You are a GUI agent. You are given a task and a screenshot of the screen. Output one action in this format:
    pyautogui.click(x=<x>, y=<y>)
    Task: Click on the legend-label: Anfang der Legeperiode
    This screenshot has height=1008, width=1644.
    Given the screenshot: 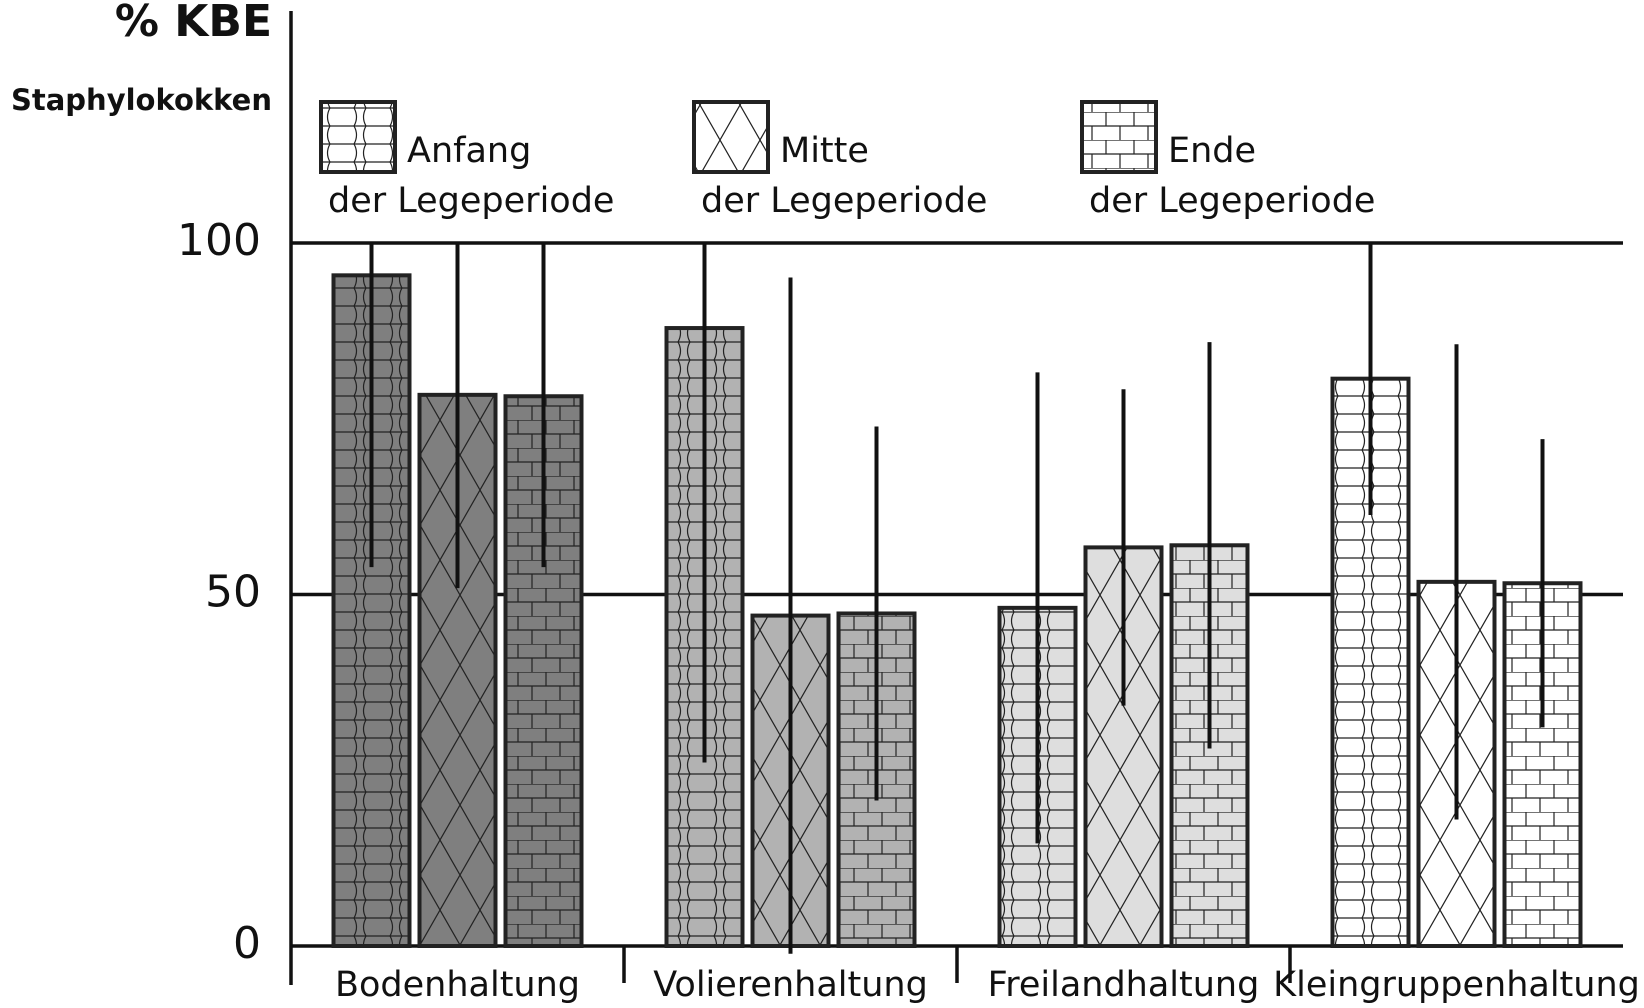 What is the action you would take?
    pyautogui.click(x=471, y=176)
    